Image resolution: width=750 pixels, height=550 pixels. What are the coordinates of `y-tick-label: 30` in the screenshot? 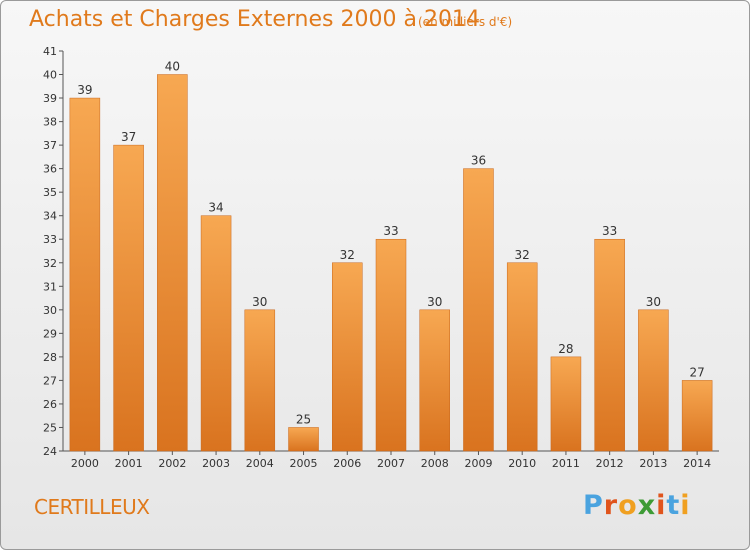 It's located at (50, 310).